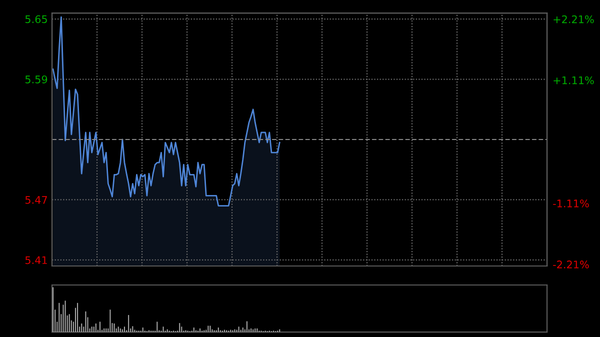 The height and width of the screenshot is (337, 600). What do you see at coordinates (571, 204) in the screenshot?
I see `y2-tick-label: -1.11%` at bounding box center [571, 204].